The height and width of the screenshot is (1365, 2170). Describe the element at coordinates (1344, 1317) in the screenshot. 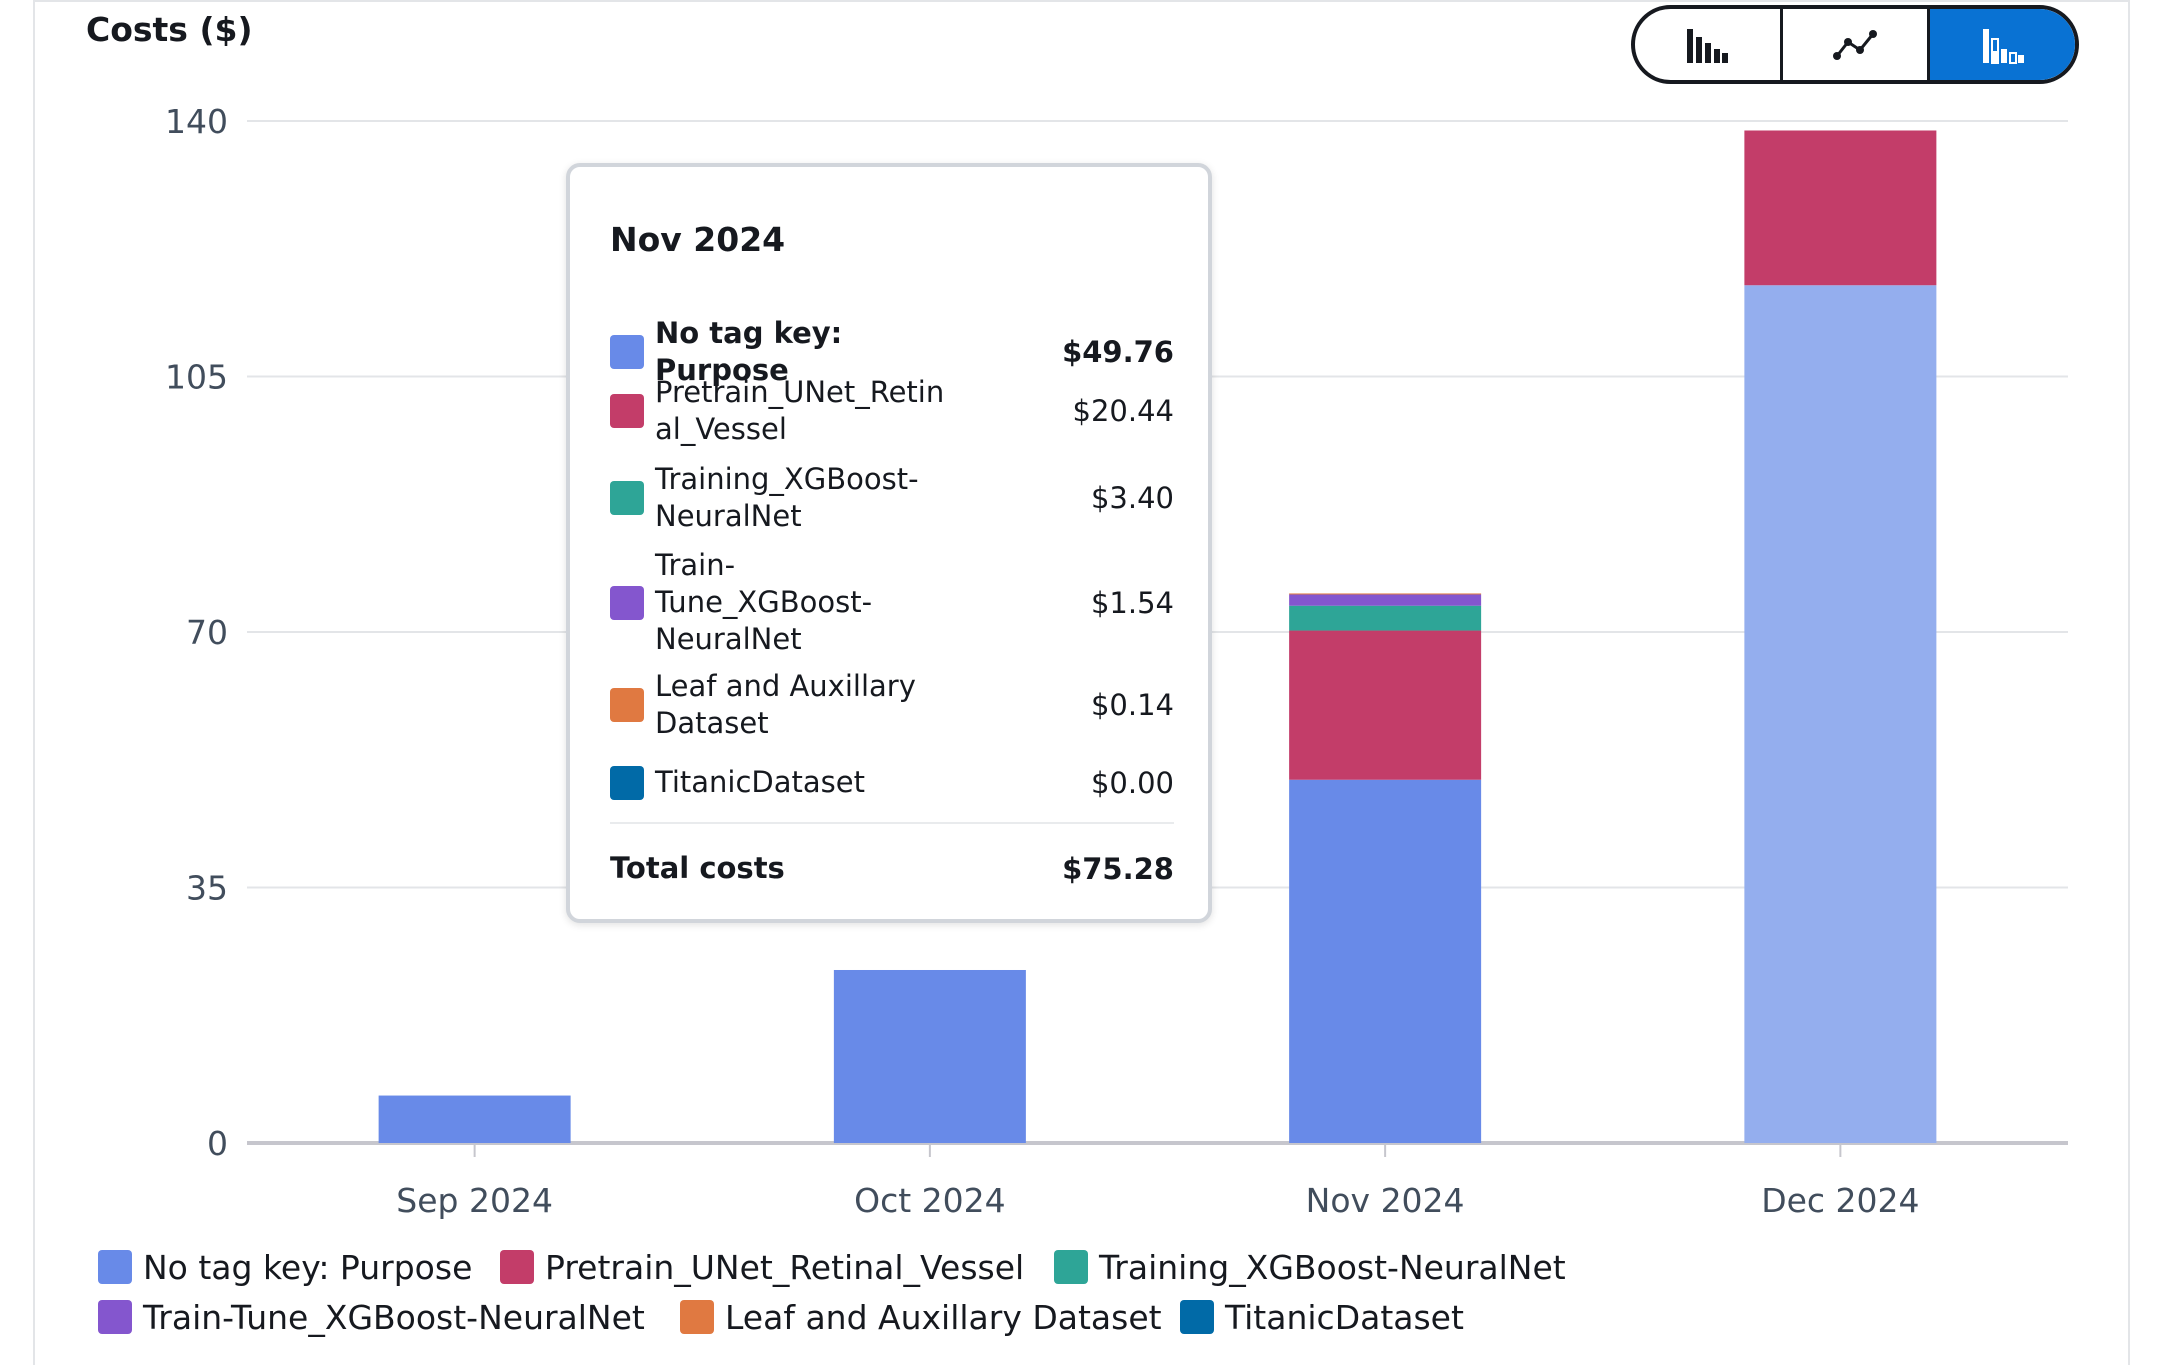

I see `legend-label: TitanicDataset` at that location.